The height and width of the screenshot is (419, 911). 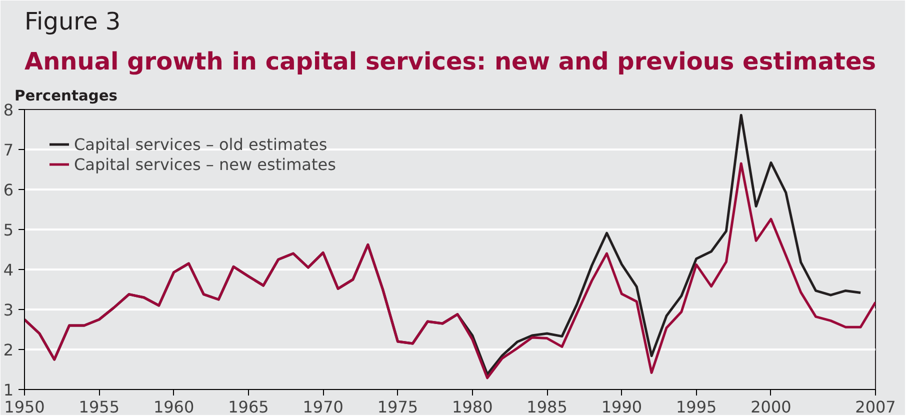 I want to click on x-tick-label: 1950, so click(x=24, y=407).